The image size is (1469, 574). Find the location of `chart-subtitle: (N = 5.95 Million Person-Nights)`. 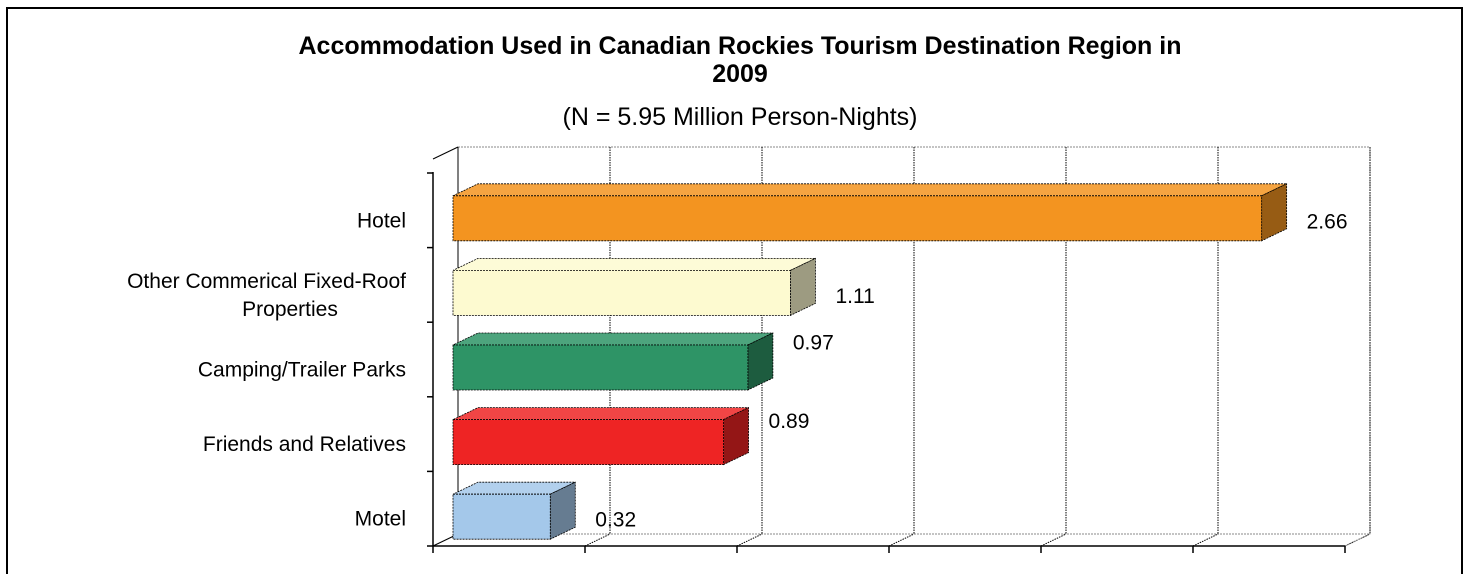

chart-subtitle: (N = 5.95 Million Person-Nights) is located at coordinates (740, 117).